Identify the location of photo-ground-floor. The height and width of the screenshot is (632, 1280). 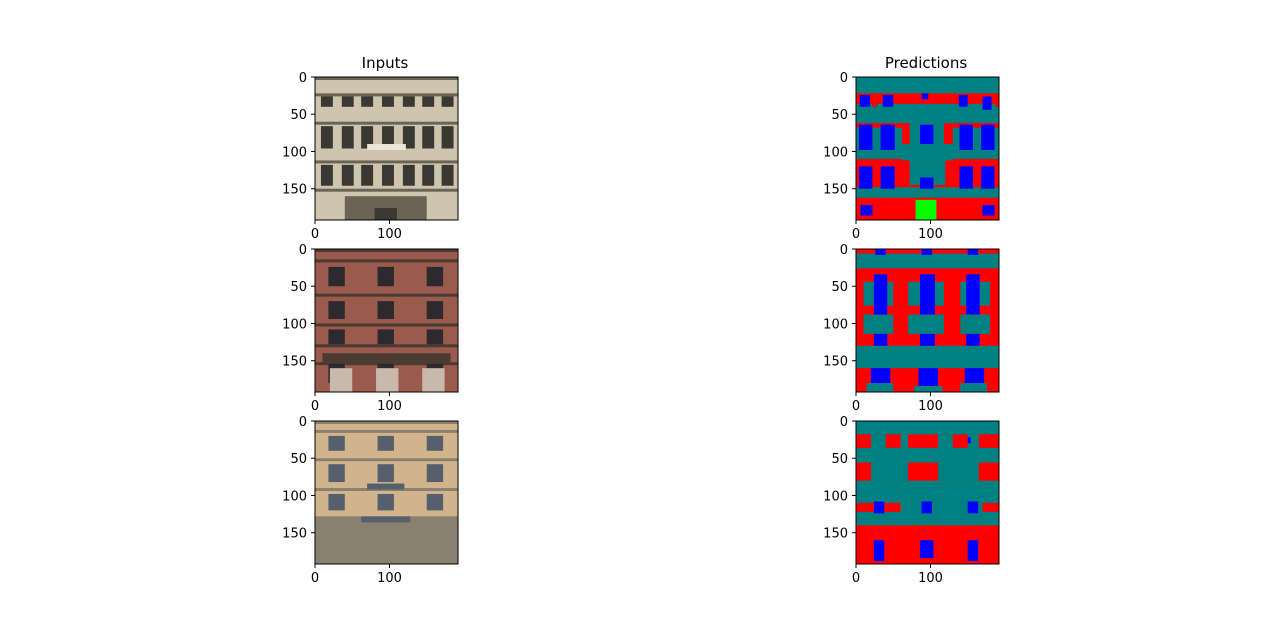
(386, 540).